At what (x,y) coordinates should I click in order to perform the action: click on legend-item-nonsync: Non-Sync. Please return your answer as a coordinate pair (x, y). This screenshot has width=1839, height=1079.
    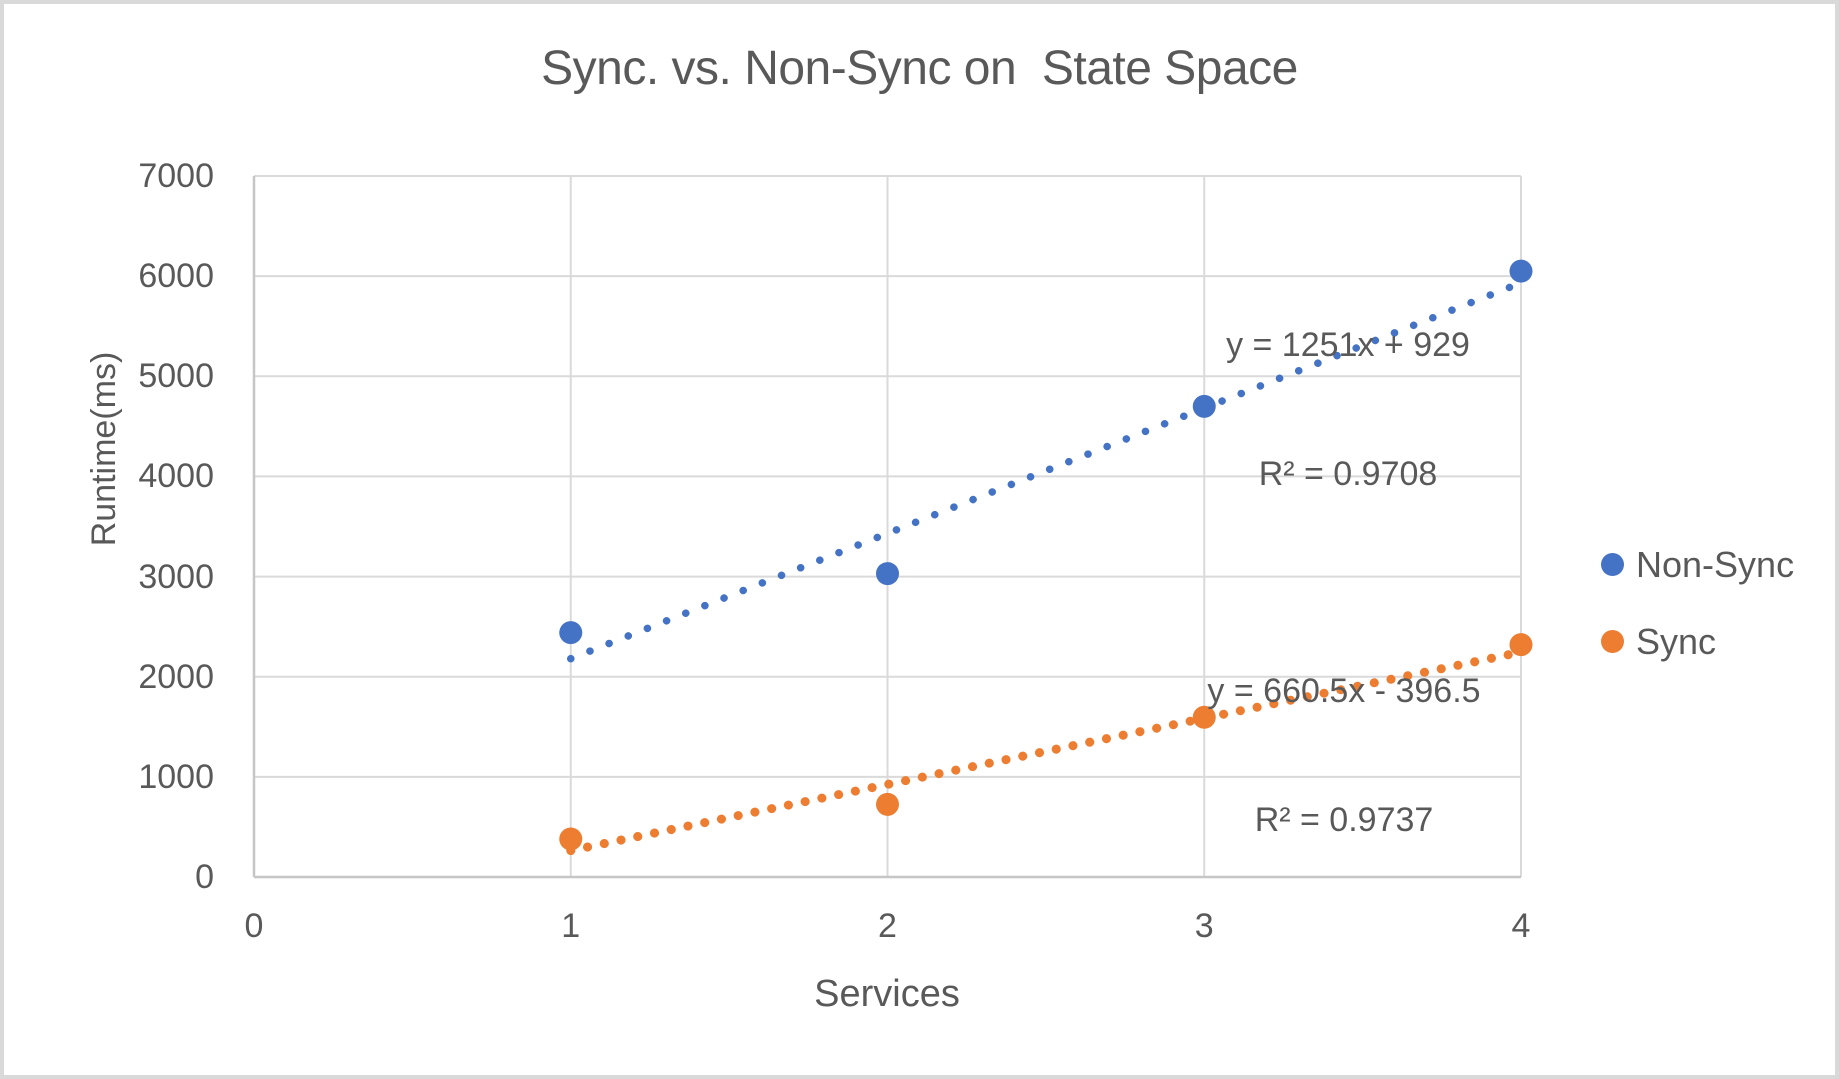
    Looking at the image, I should click on (1697, 564).